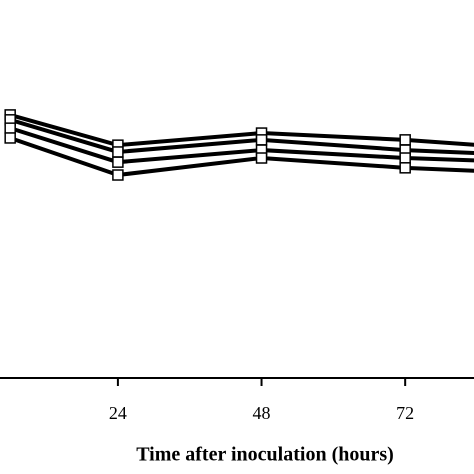  I want to click on x-axis-title: Time after inoculation (hours), so click(265, 455).